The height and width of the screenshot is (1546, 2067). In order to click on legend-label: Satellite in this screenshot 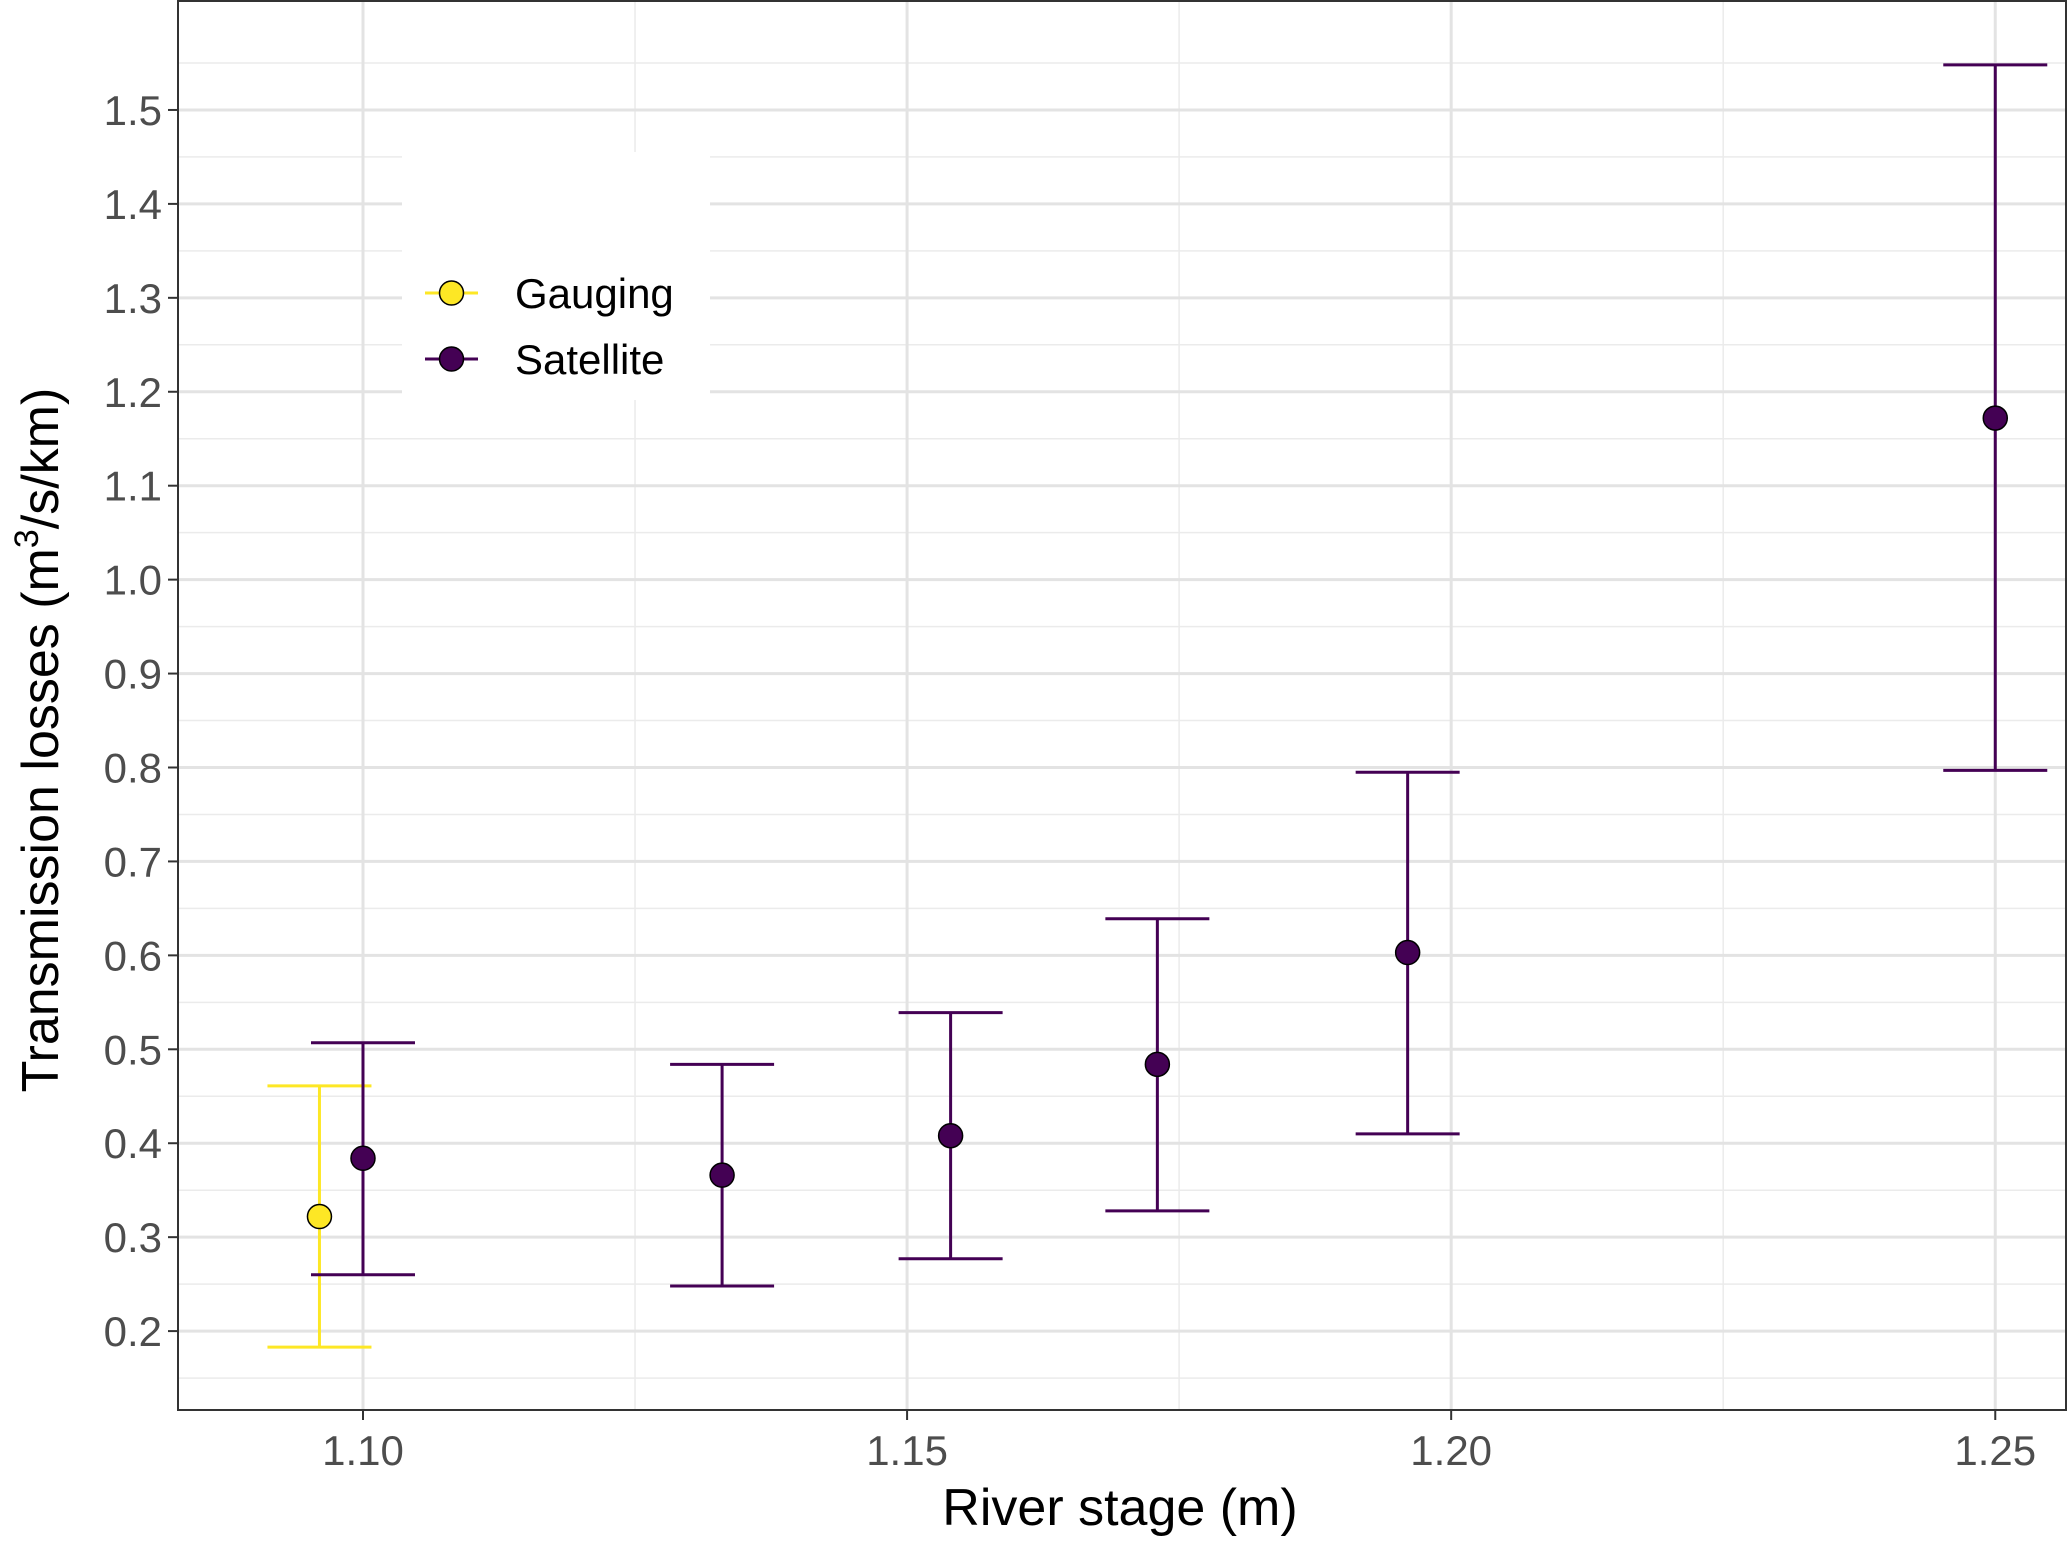, I will do `click(589, 359)`.